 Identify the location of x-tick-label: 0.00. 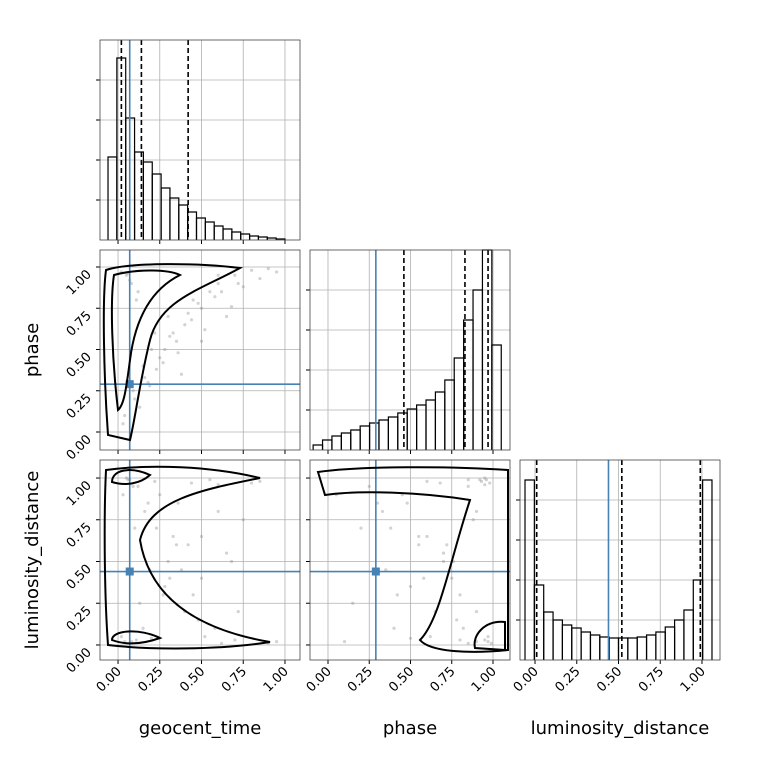
(109, 679).